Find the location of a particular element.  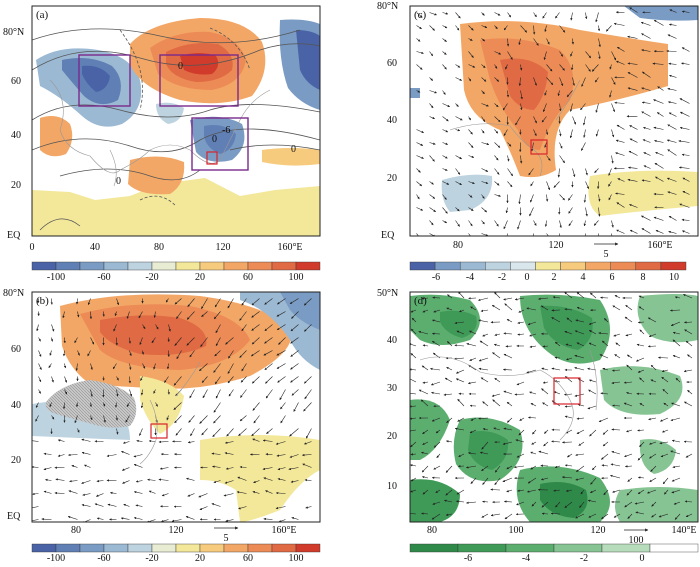

panel-a-yticks: 80°N 60 40 20 EQ is located at coordinates (13, 134).